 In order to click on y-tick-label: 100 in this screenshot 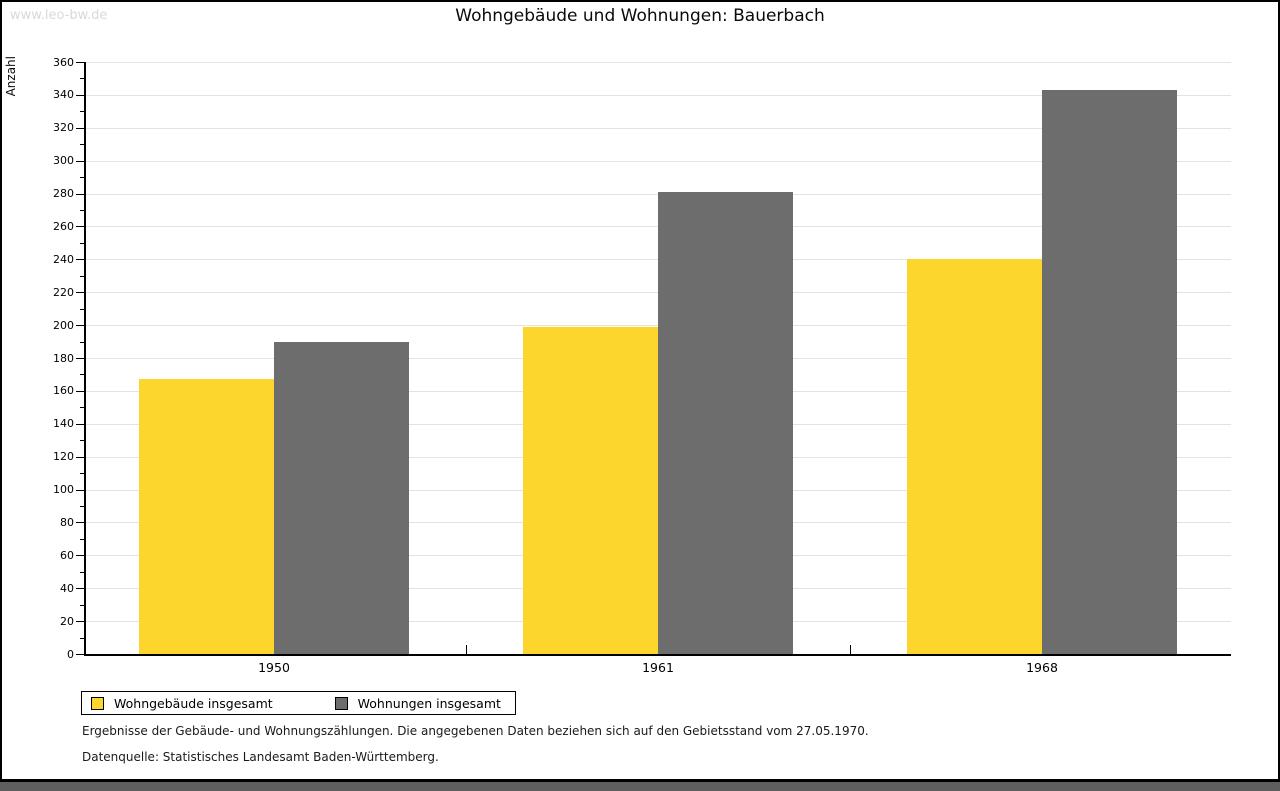, I will do `click(63, 490)`.